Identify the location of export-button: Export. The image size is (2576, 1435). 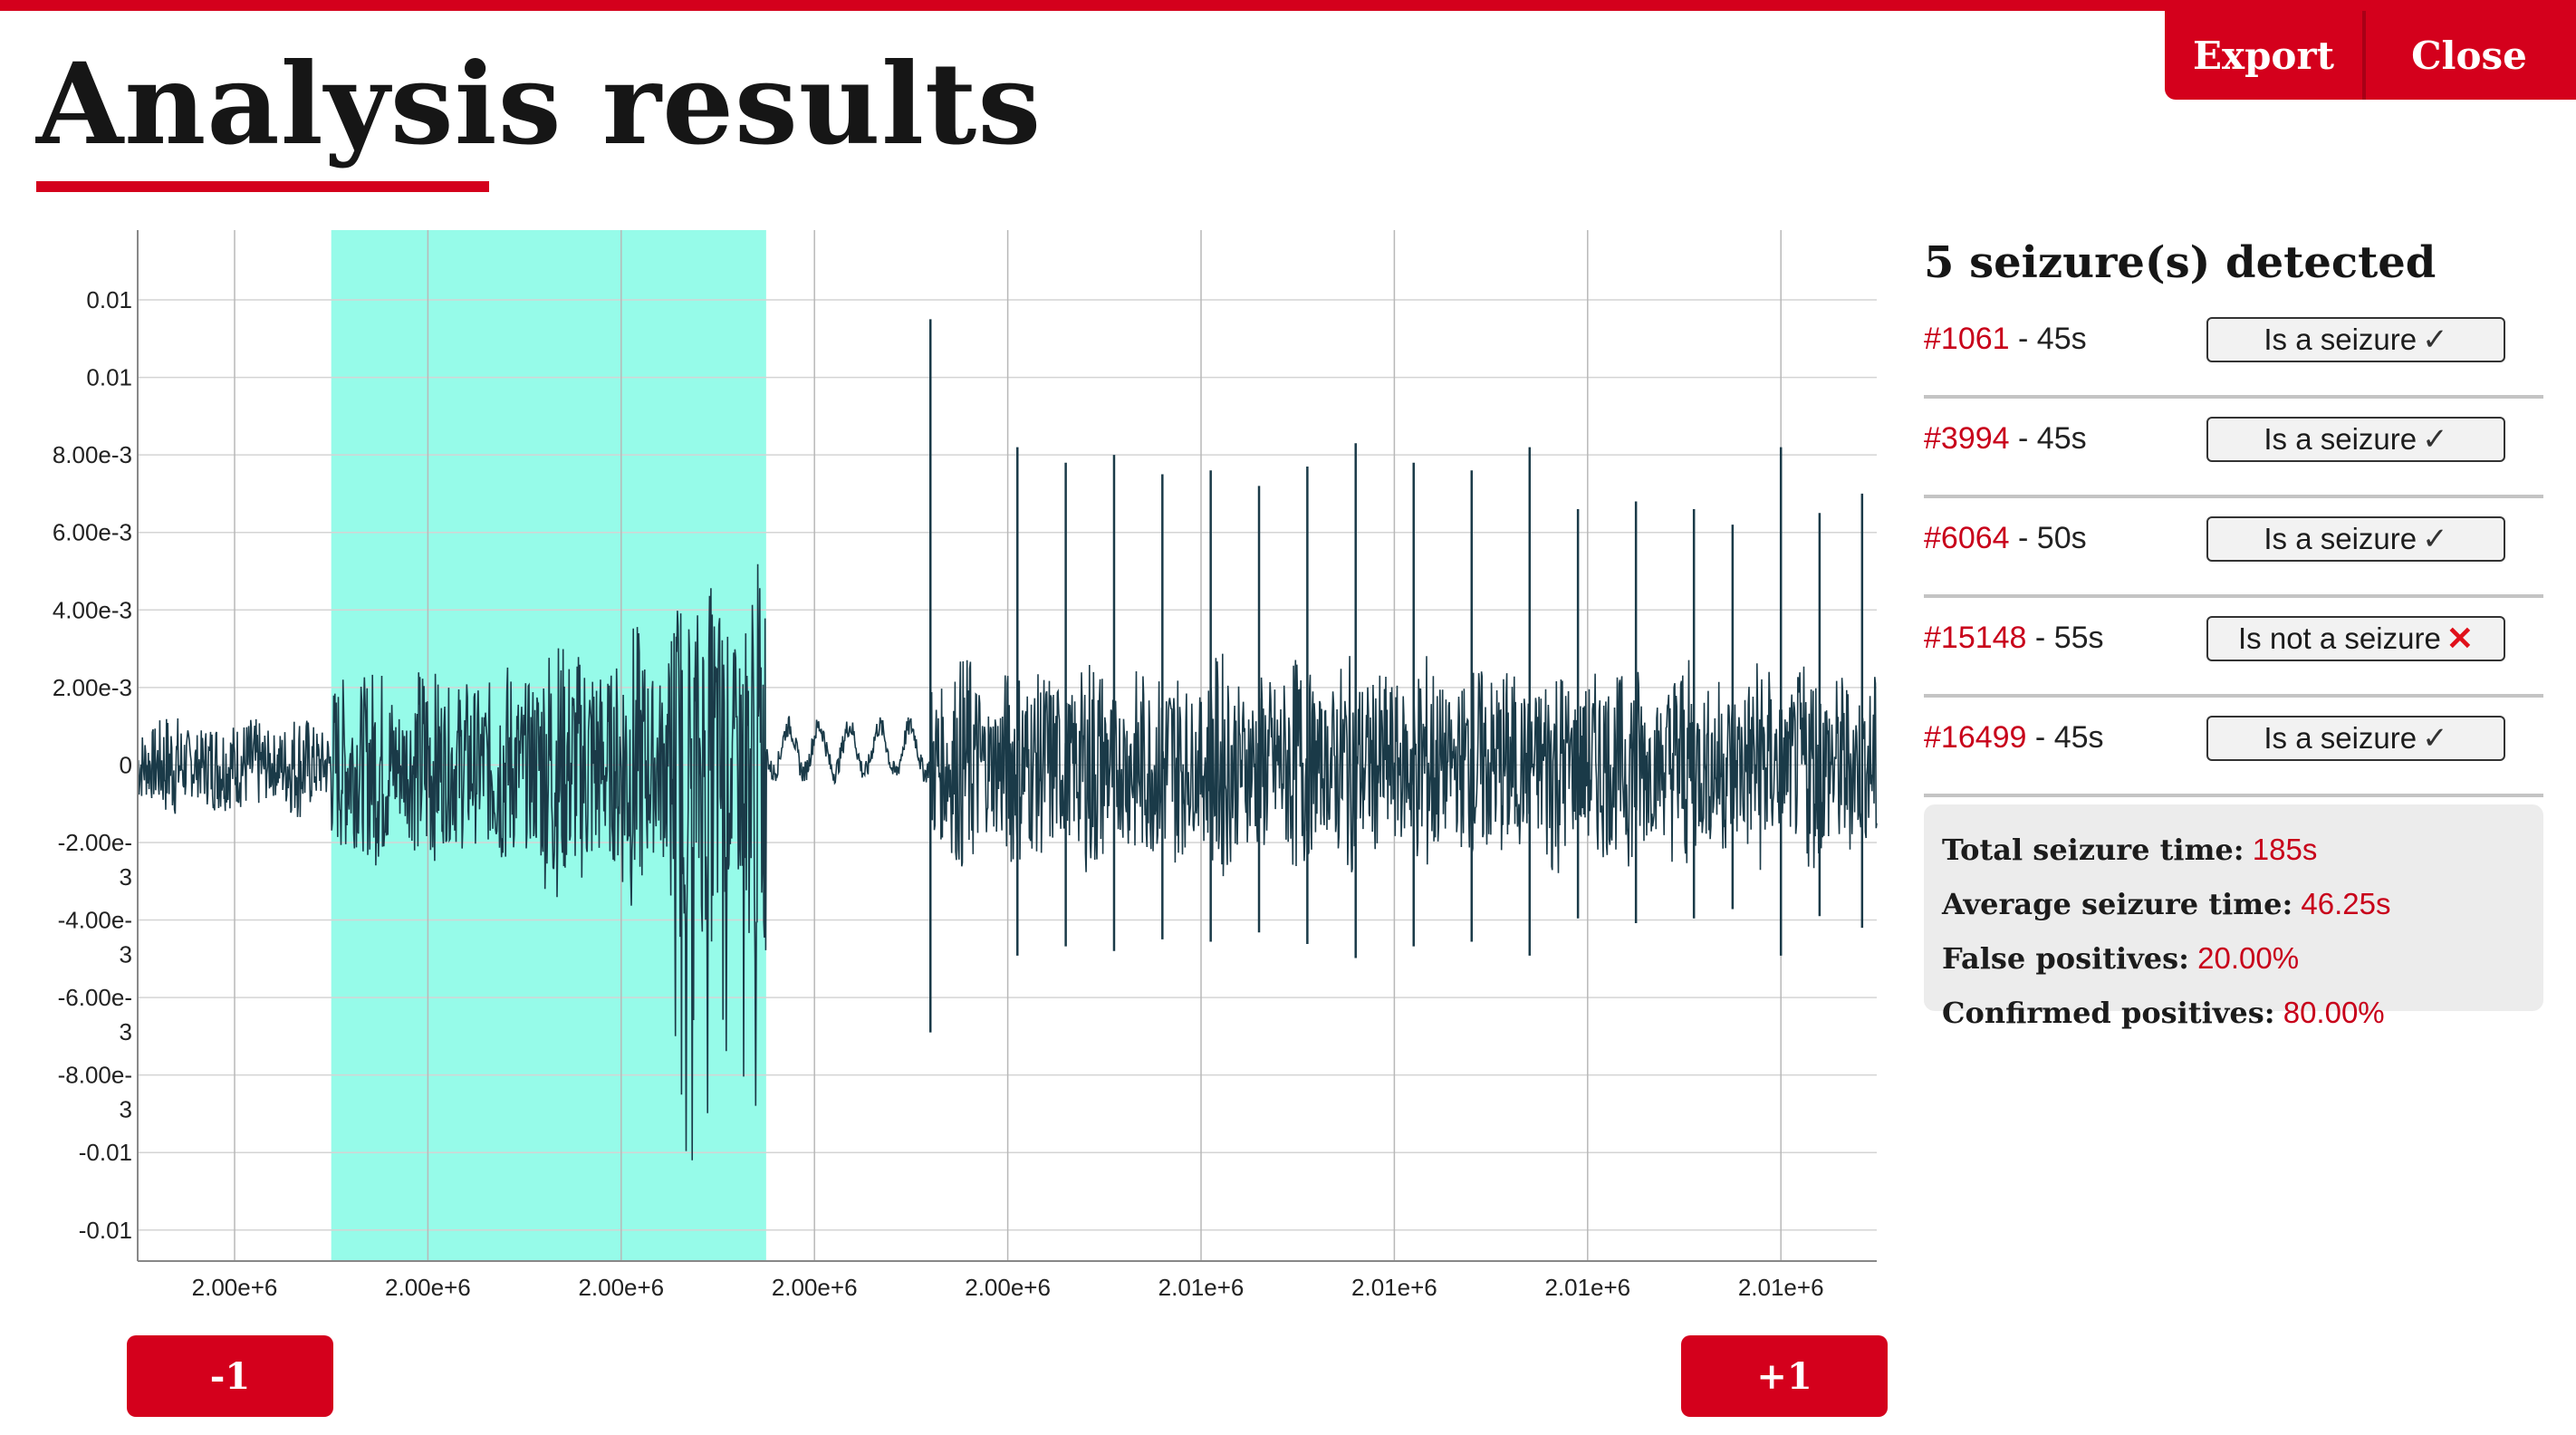
(2265, 55).